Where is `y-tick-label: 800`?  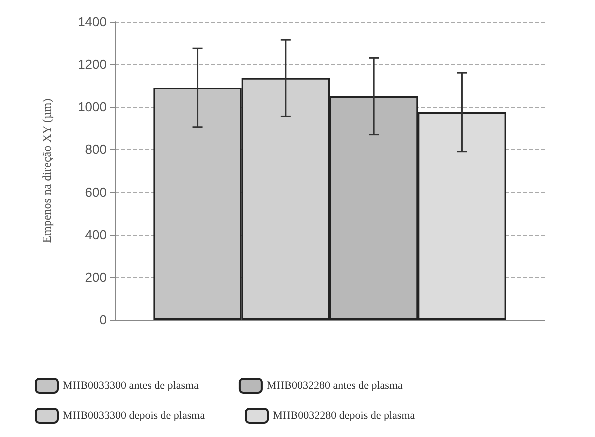 y-tick-label: 800 is located at coordinates (96, 150).